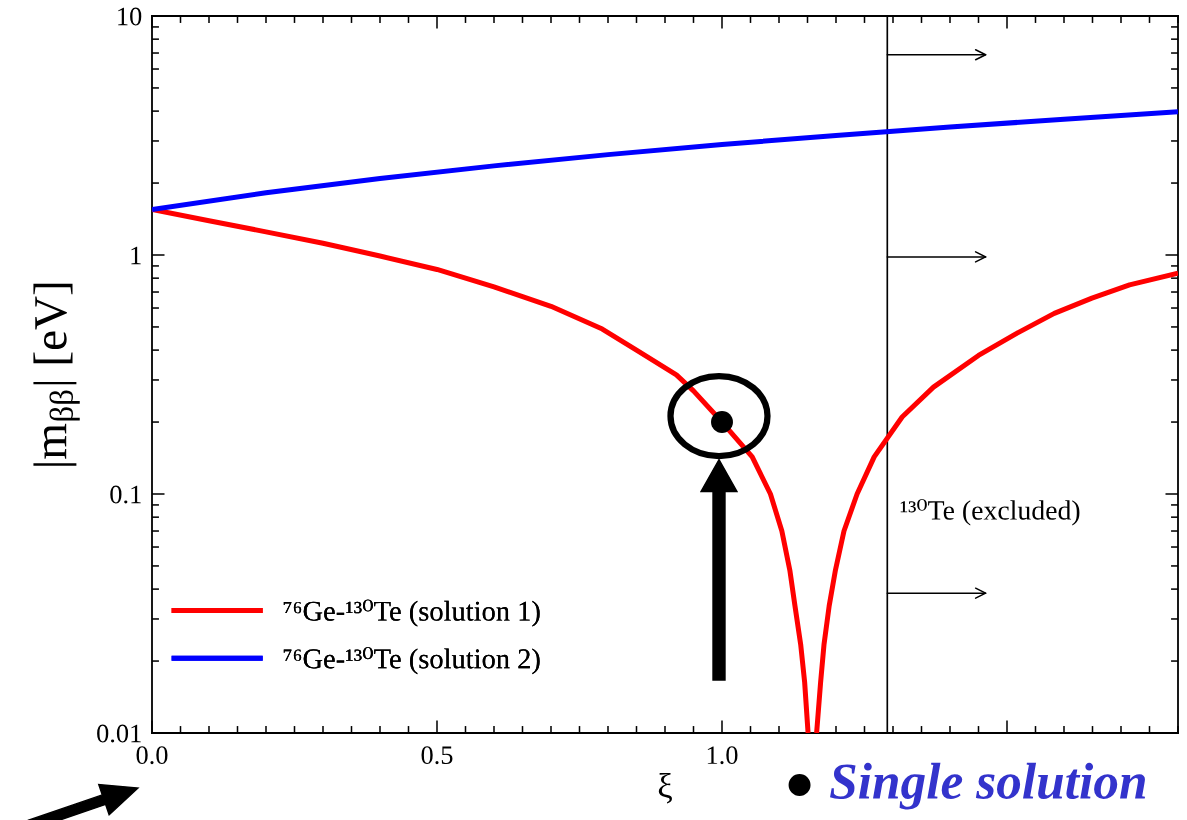  Describe the element at coordinates (665, 788) in the screenshot. I see `x-axis-title: ξ` at that location.